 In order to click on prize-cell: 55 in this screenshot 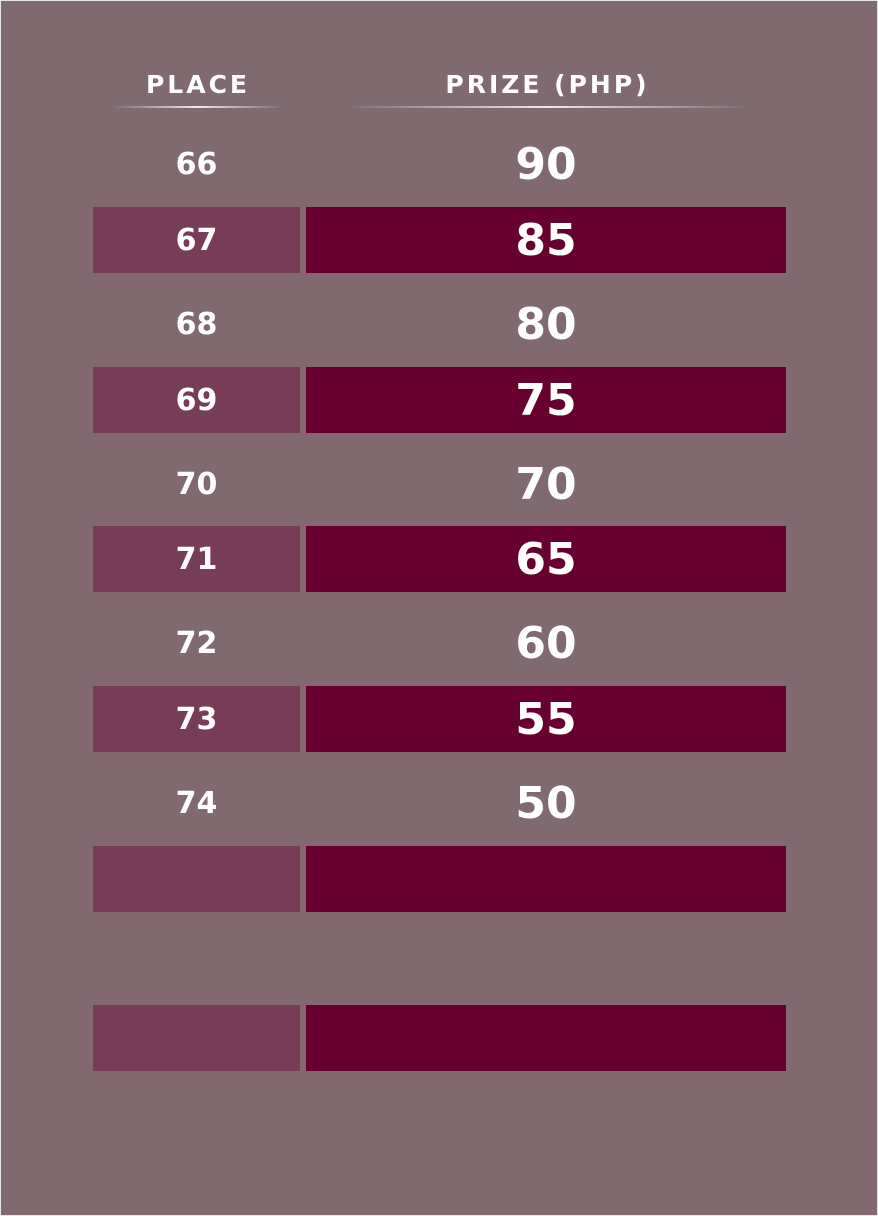, I will do `click(546, 719)`.